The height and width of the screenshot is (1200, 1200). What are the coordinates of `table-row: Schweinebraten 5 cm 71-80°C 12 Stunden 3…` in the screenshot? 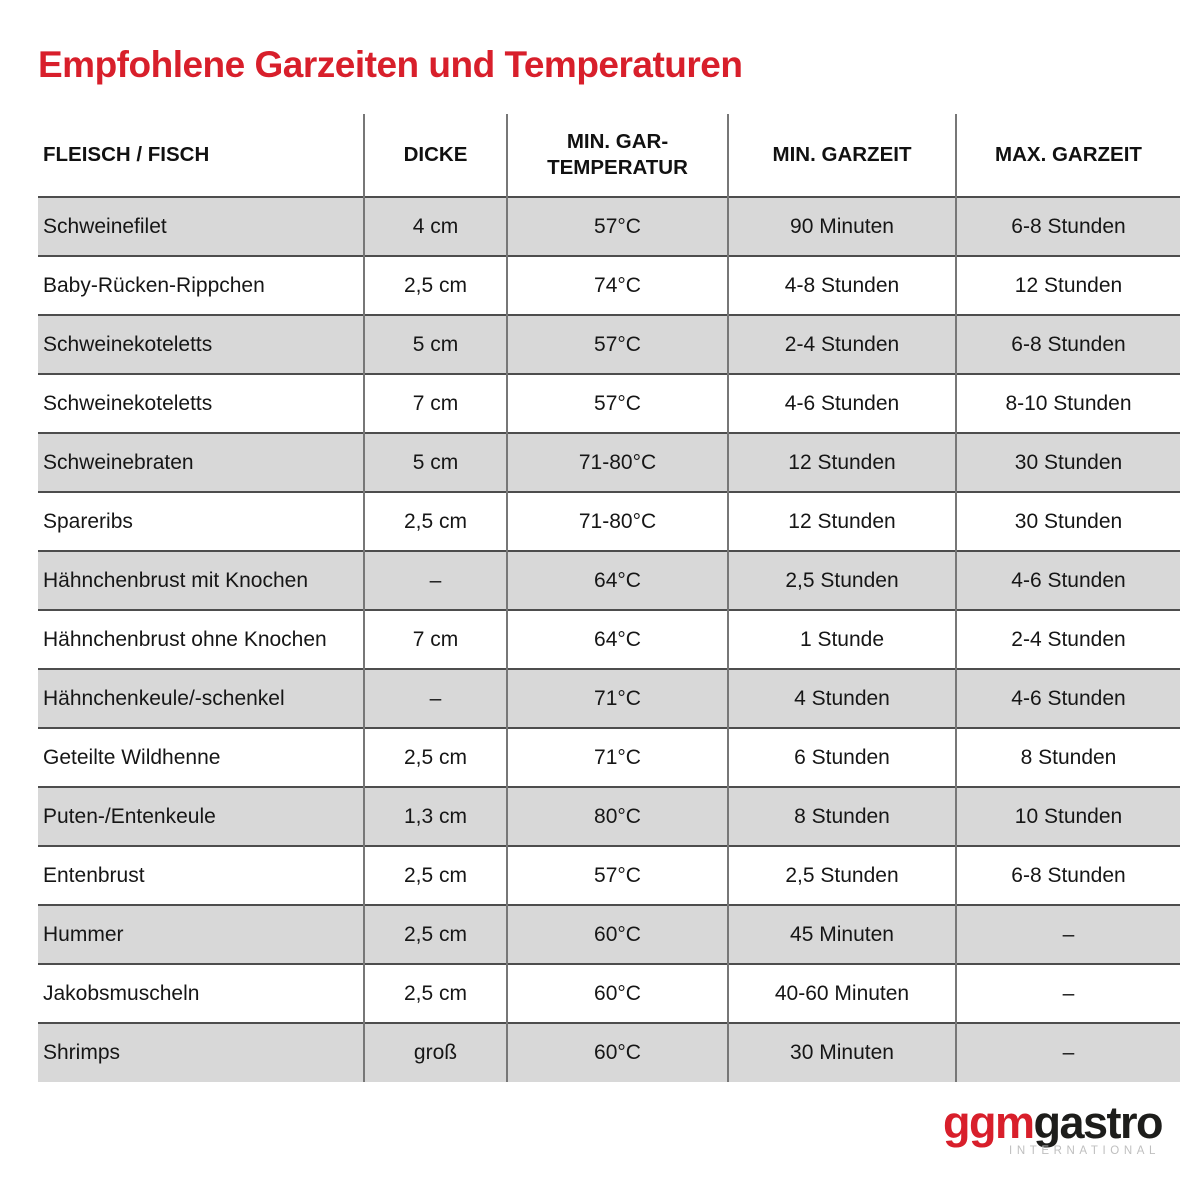 It's located at (609, 462).